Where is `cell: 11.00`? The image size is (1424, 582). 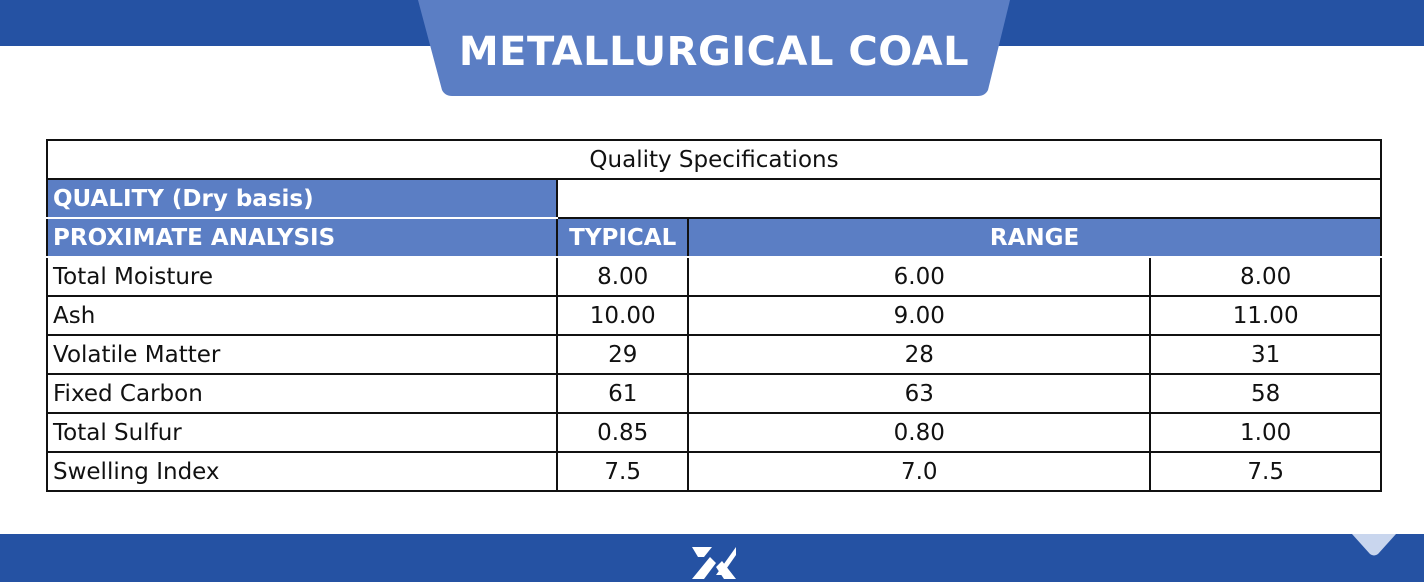
cell: 11.00 is located at coordinates (1265, 315).